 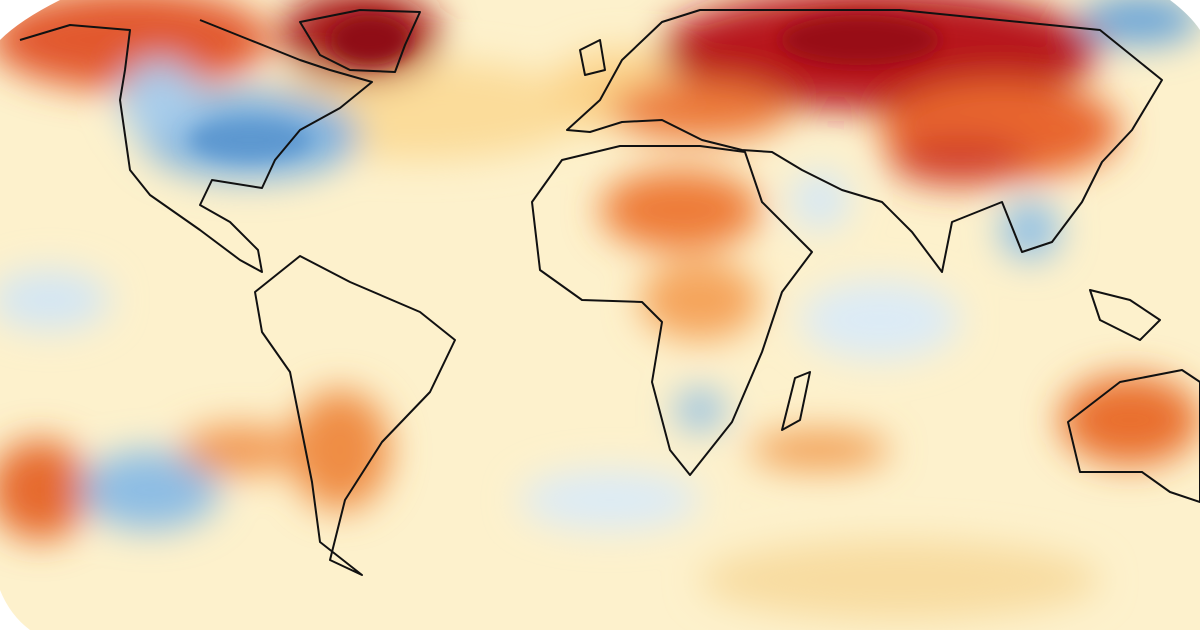 I want to click on anomaly-detail, so click(x=565, y=87).